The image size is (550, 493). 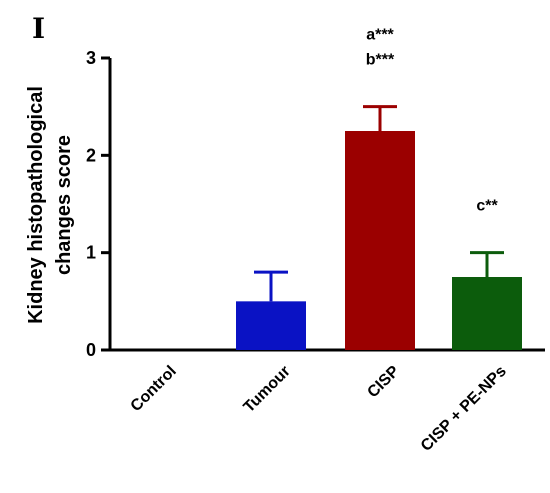 I want to click on bar-cisp, so click(x=380, y=240).